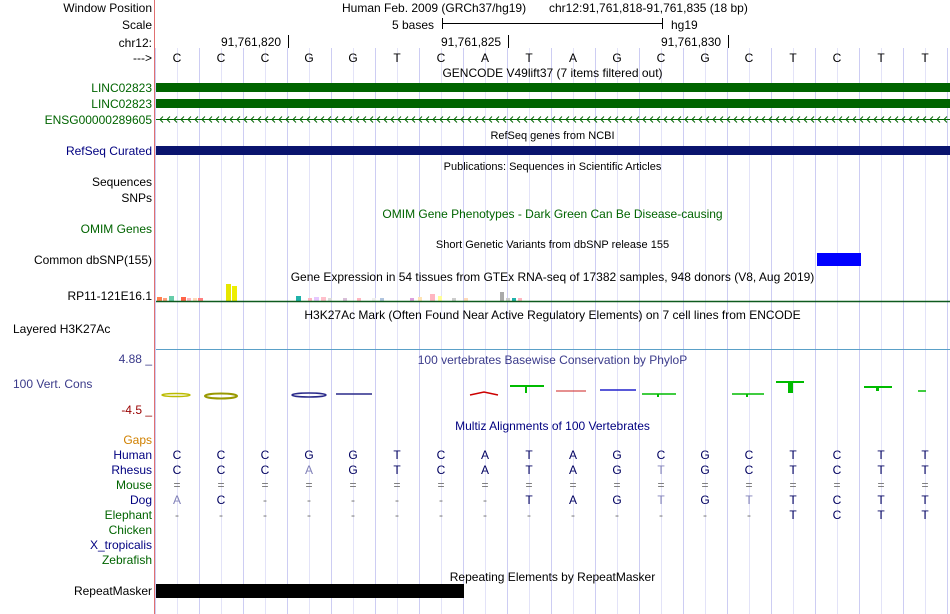  Describe the element at coordinates (552, 577) in the screenshot. I see `repeatmasker-title: Repeating Elements by RepeatMasker` at that location.